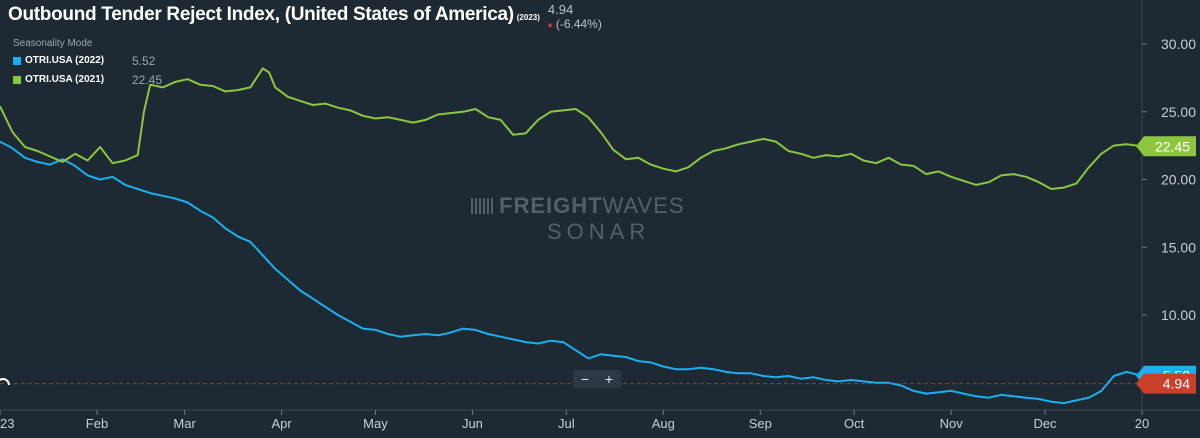 Image resolution: width=1200 pixels, height=438 pixels. I want to click on seasonality-mode-label: Seasonality Mode, so click(53, 43).